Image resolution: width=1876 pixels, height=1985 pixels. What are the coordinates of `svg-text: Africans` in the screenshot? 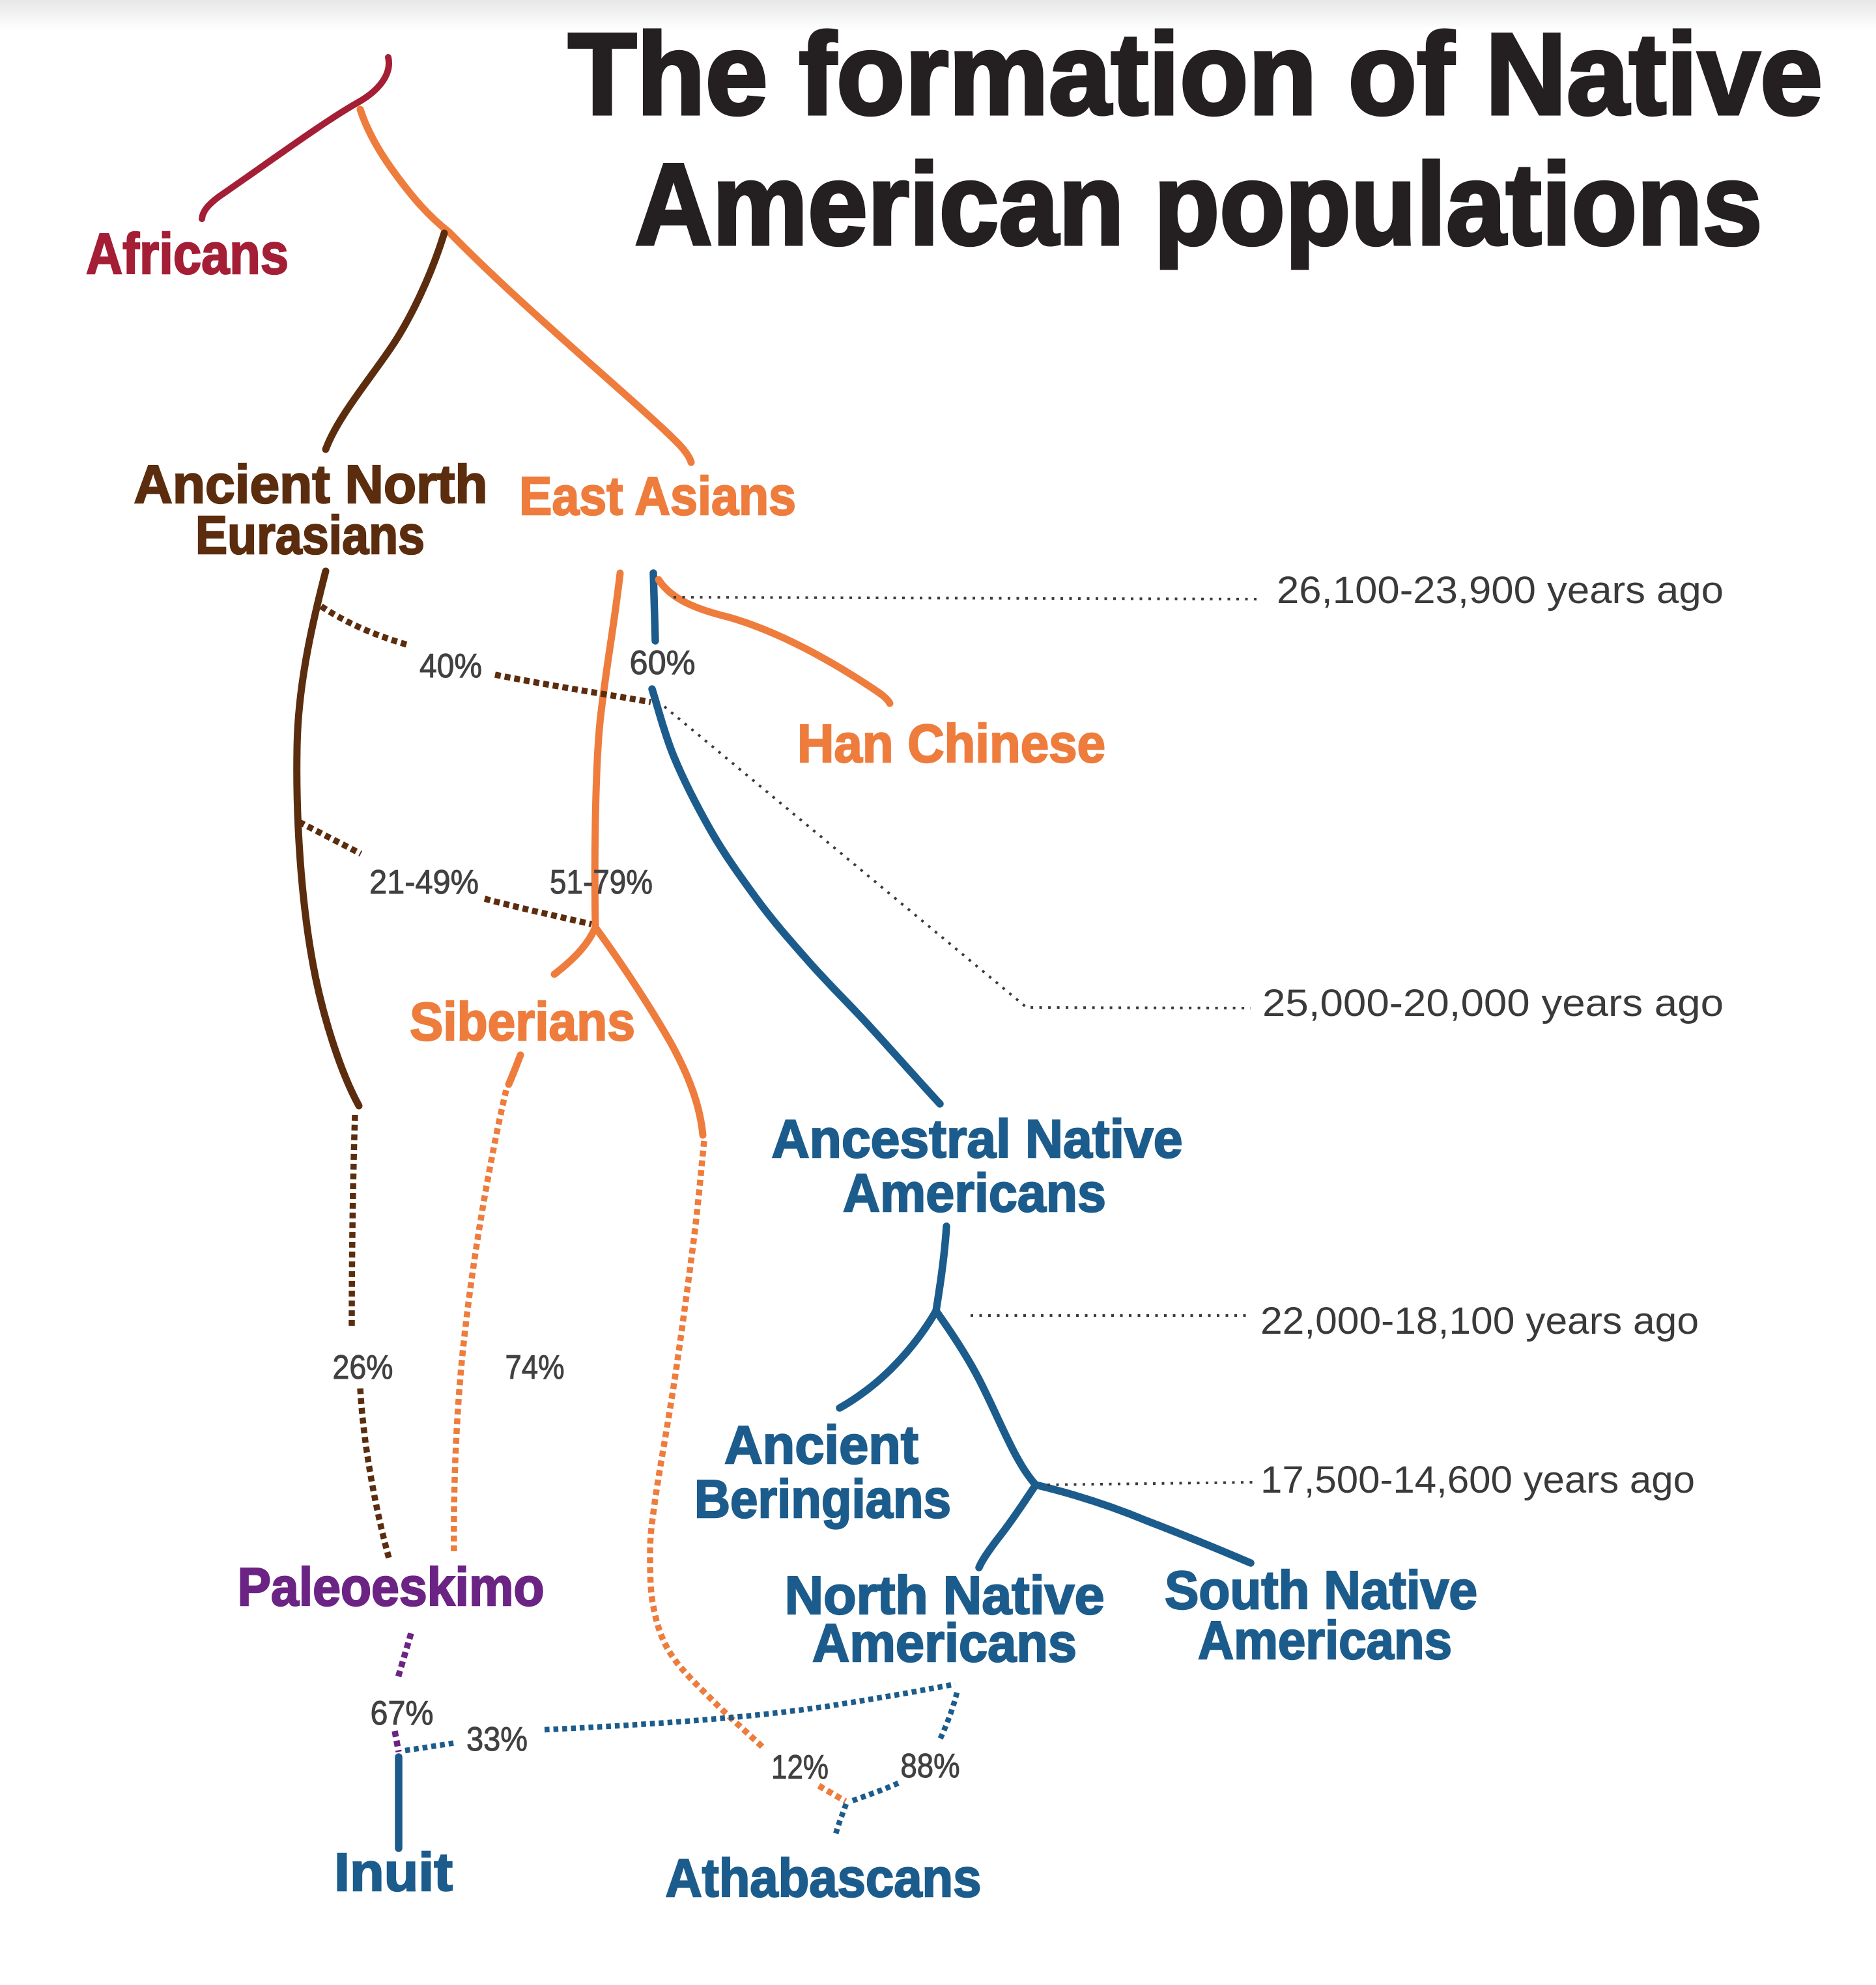 It's located at (187, 253).